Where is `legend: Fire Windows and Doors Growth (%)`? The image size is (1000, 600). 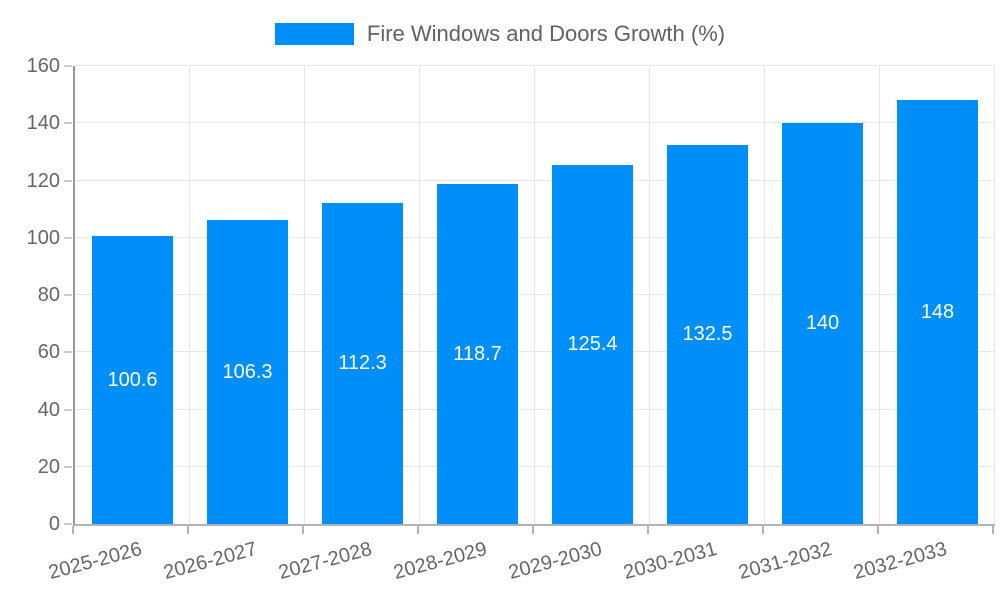 legend: Fire Windows and Doors Growth (%) is located at coordinates (500, 34).